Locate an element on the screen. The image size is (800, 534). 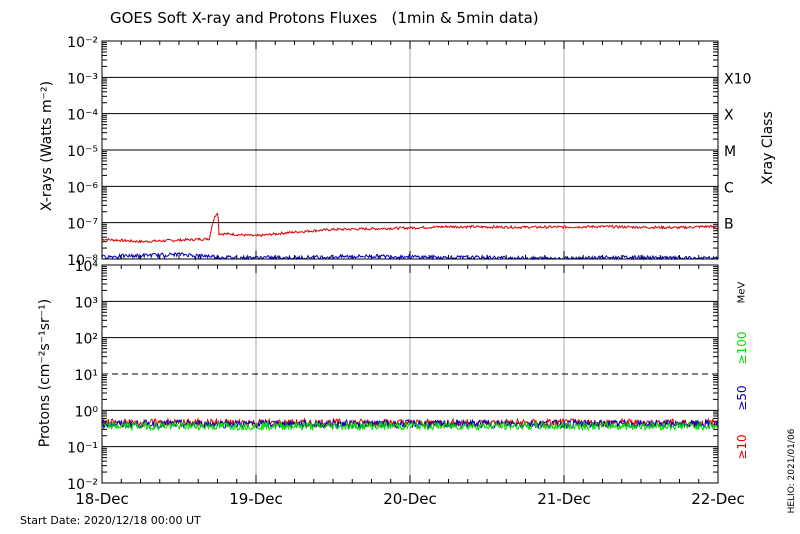
xray-y-tick-label: 10⁻² is located at coordinates (82, 43).